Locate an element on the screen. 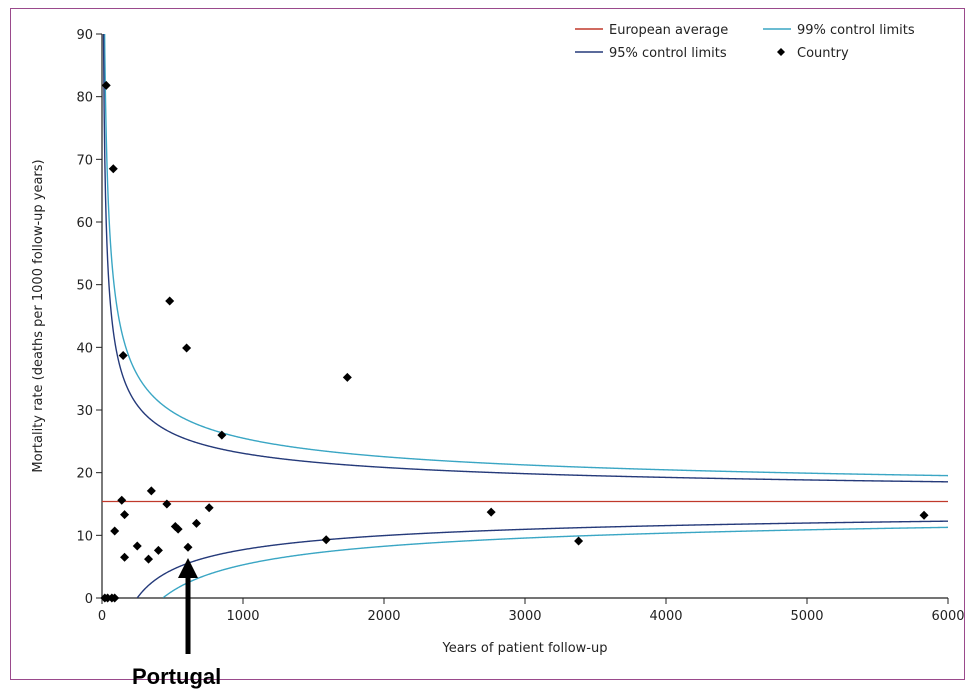  arrow-head is located at coordinates (188, 568).